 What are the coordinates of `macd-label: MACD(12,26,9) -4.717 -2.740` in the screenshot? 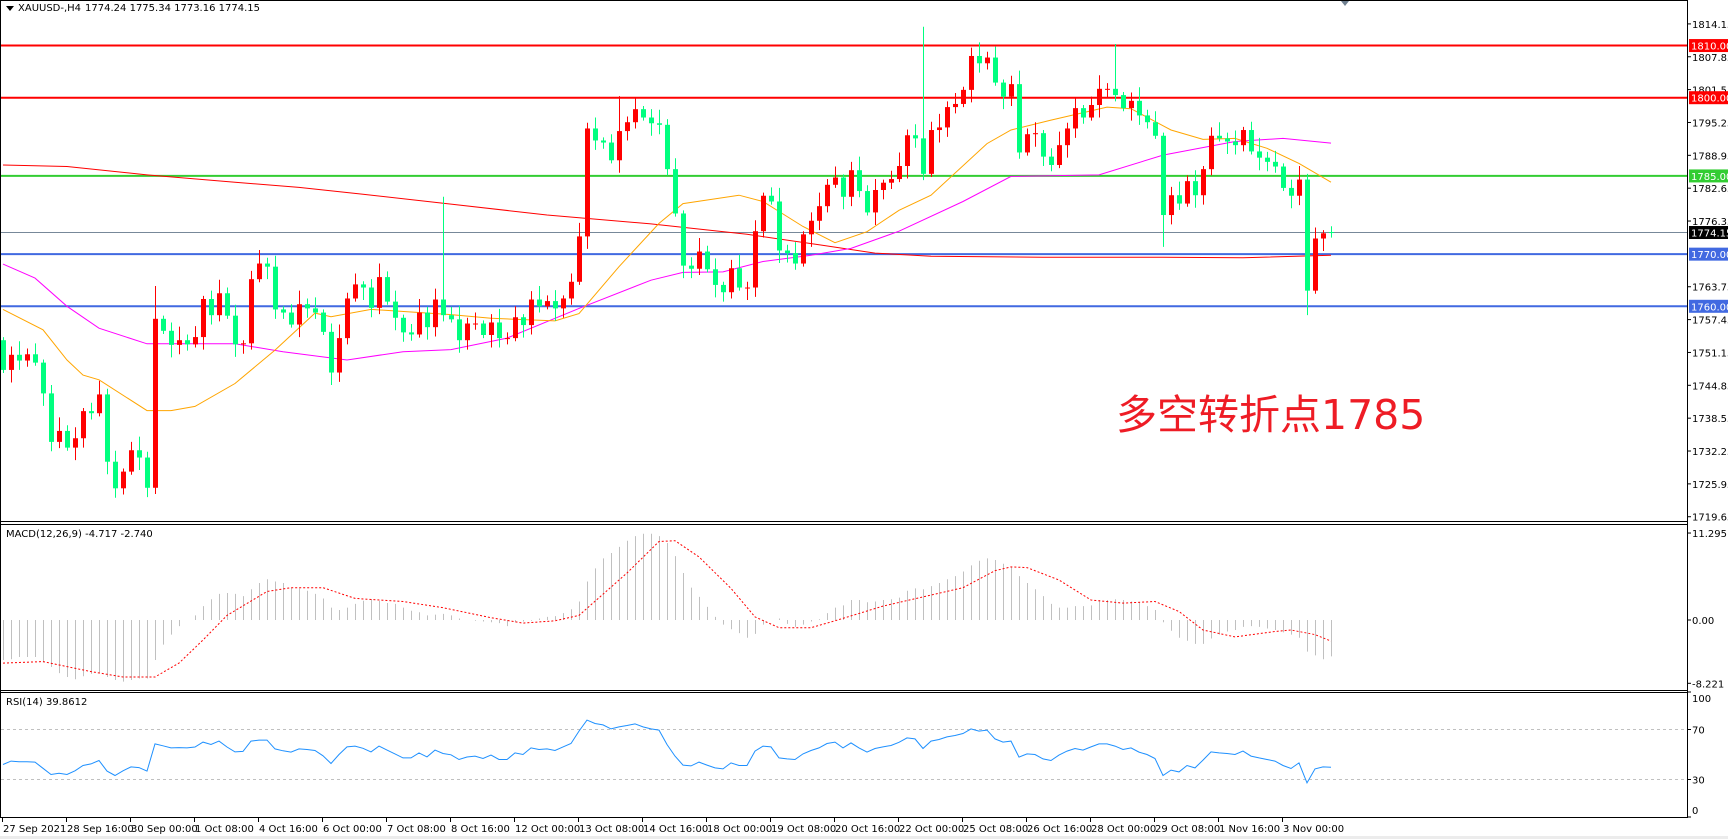 It's located at (79, 534).